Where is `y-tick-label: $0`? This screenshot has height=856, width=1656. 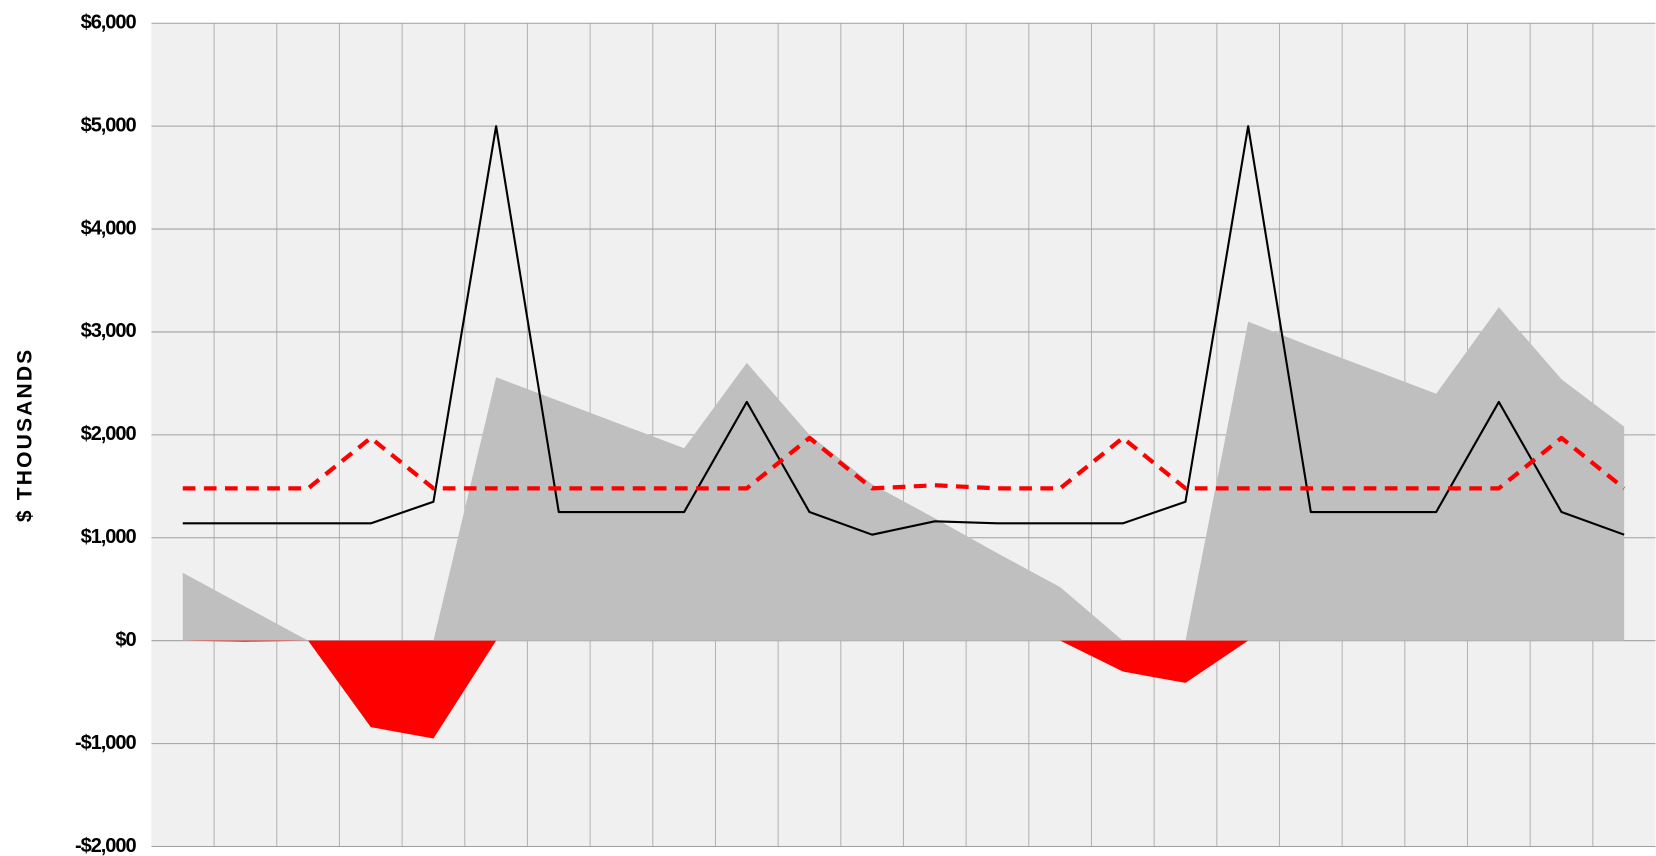 y-tick-label: $0 is located at coordinates (125, 640).